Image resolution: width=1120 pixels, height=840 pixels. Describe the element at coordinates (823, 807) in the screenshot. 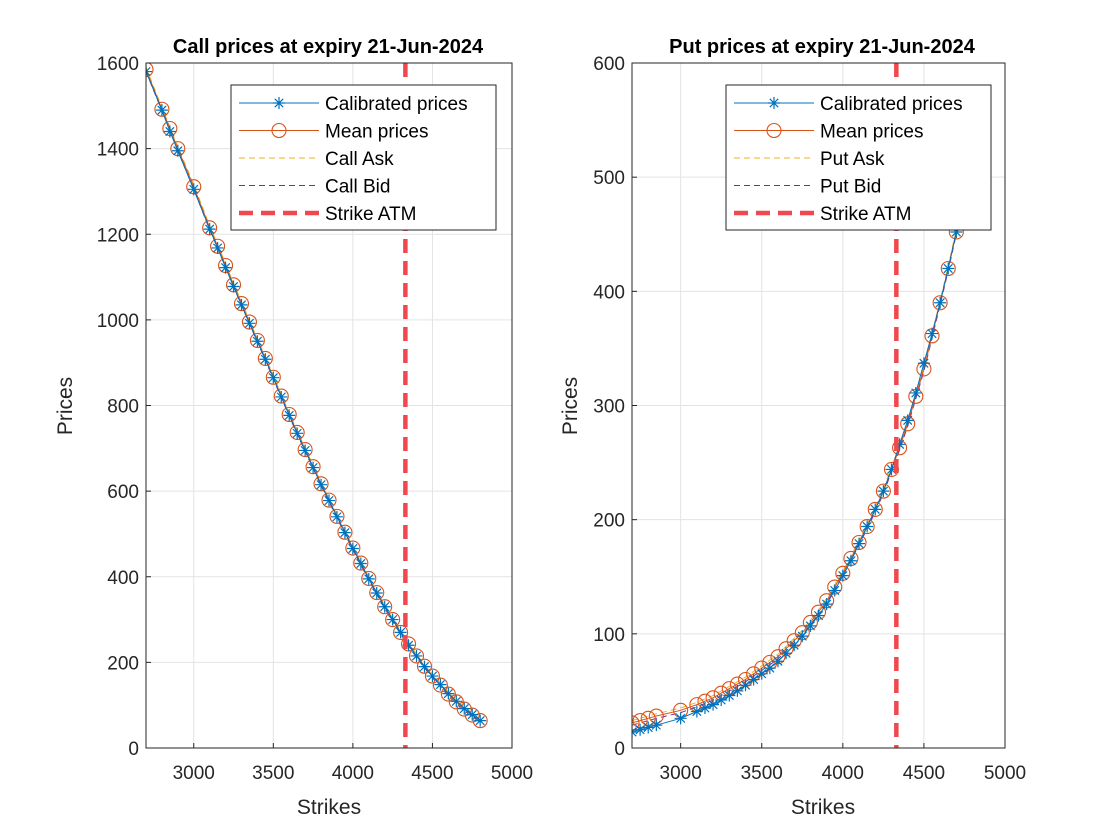

I see `x-axis-label: Strikes` at that location.